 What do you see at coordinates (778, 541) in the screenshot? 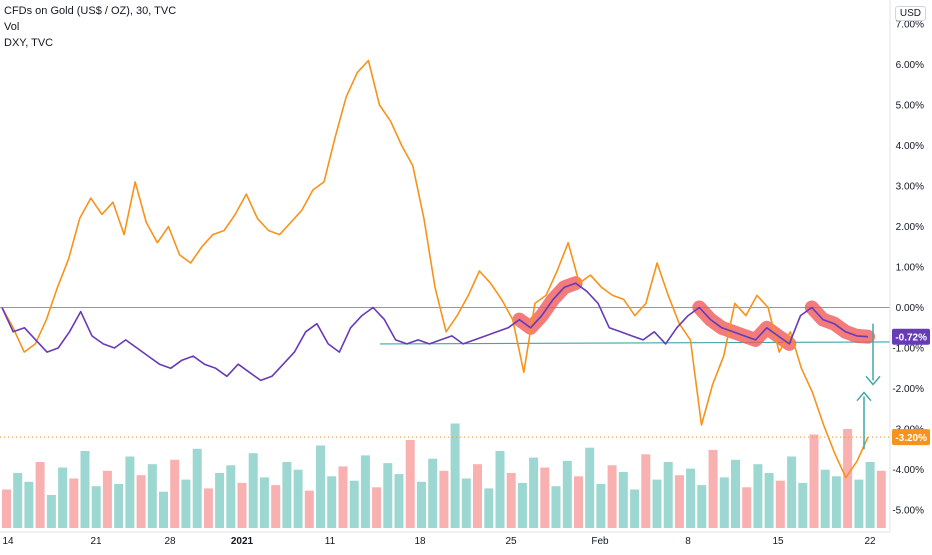
I see `x-tick-label: 15` at bounding box center [778, 541].